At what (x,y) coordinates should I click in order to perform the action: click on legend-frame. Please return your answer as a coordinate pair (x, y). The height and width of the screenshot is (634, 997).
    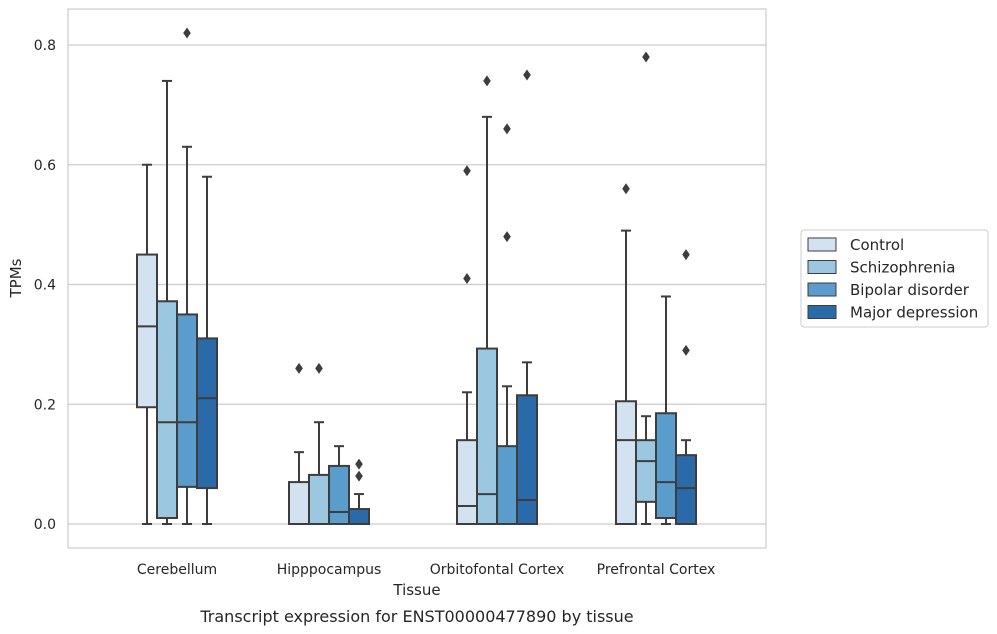
    Looking at the image, I should click on (894, 278).